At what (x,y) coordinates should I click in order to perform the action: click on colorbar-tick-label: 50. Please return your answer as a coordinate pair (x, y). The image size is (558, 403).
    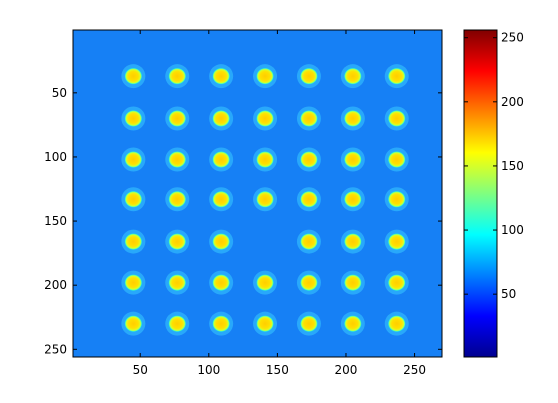
    Looking at the image, I should click on (508, 294).